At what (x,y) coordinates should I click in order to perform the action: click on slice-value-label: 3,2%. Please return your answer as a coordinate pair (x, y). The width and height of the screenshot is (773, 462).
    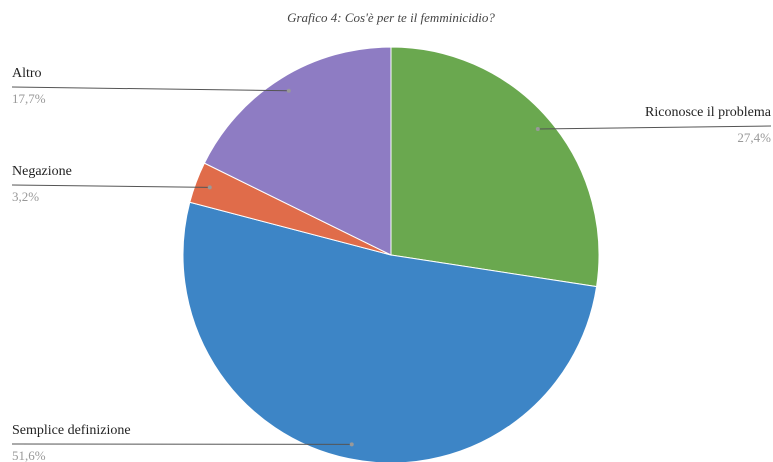
    Looking at the image, I should click on (25, 196).